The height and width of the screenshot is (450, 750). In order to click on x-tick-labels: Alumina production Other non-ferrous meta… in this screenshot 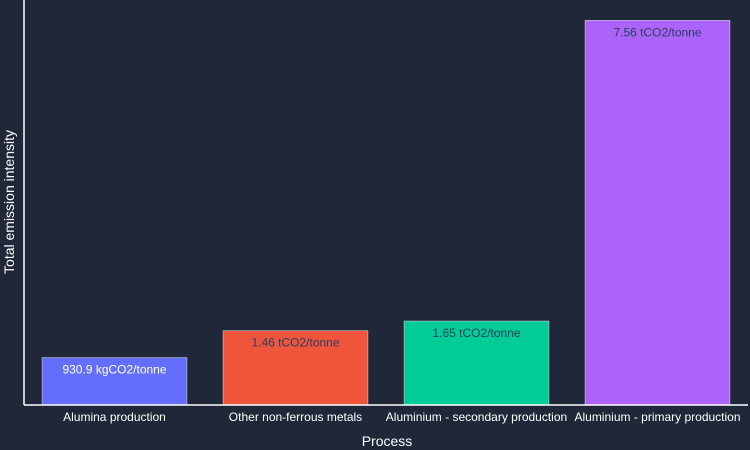, I will do `click(401, 417)`.